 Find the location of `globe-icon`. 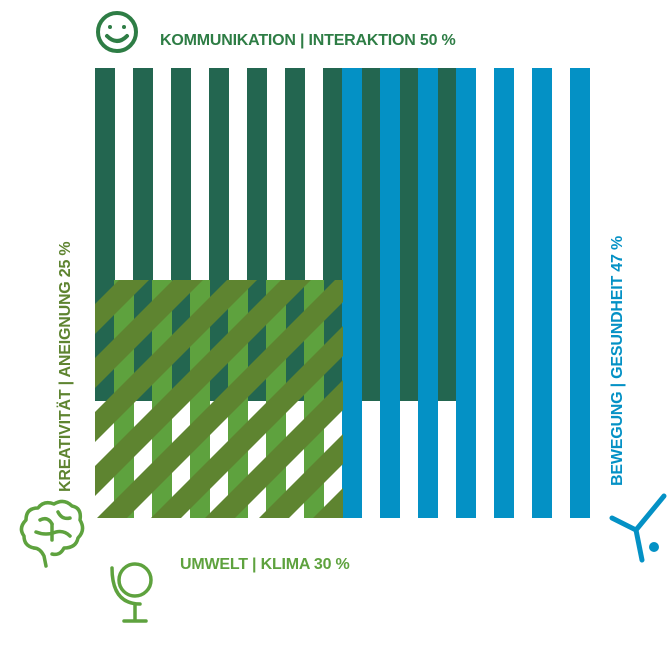

globe-icon is located at coordinates (131, 592).